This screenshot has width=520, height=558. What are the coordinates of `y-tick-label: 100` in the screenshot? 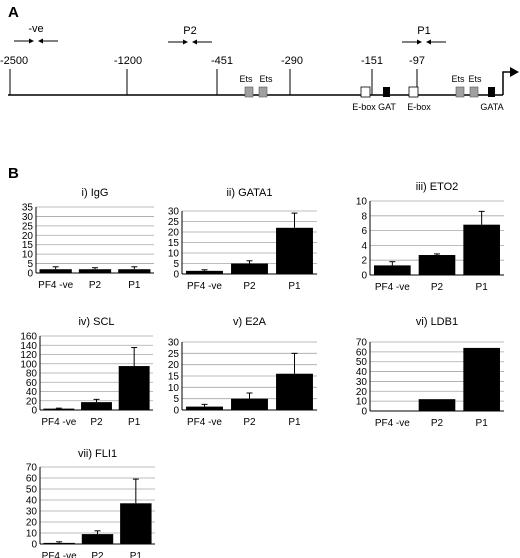 It's located at (28, 364).